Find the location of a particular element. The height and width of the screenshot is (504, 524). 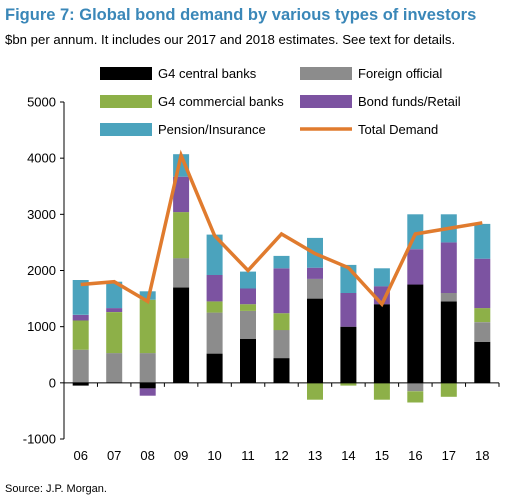

legend-swatch-g4-central-banks is located at coordinates (126, 73).